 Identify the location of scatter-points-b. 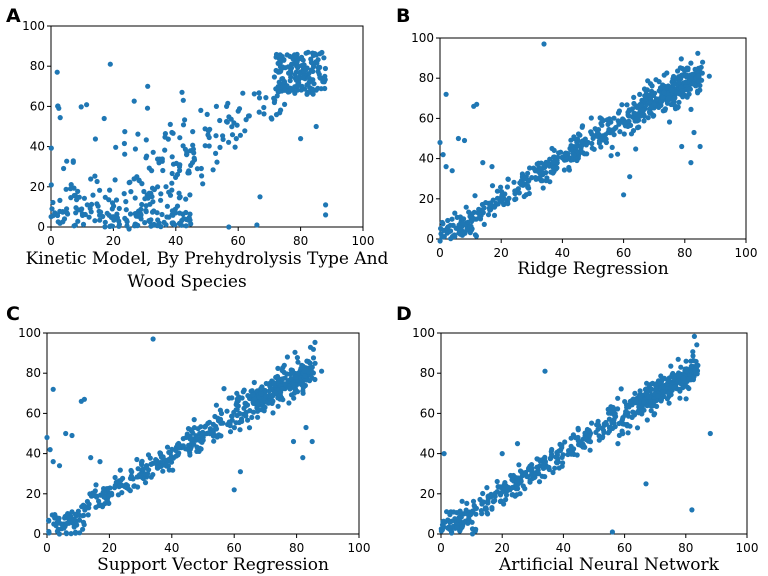
(574, 142).